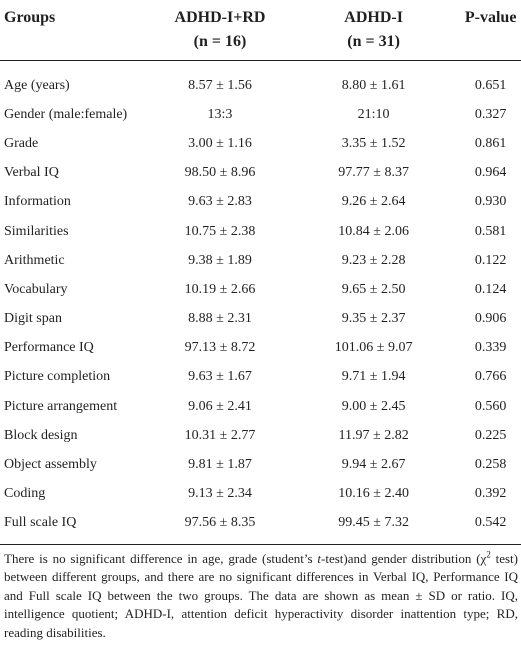 This screenshot has width=521, height=654. Describe the element at coordinates (490, 435) in the screenshot. I see `cell: 0.225` at that location.